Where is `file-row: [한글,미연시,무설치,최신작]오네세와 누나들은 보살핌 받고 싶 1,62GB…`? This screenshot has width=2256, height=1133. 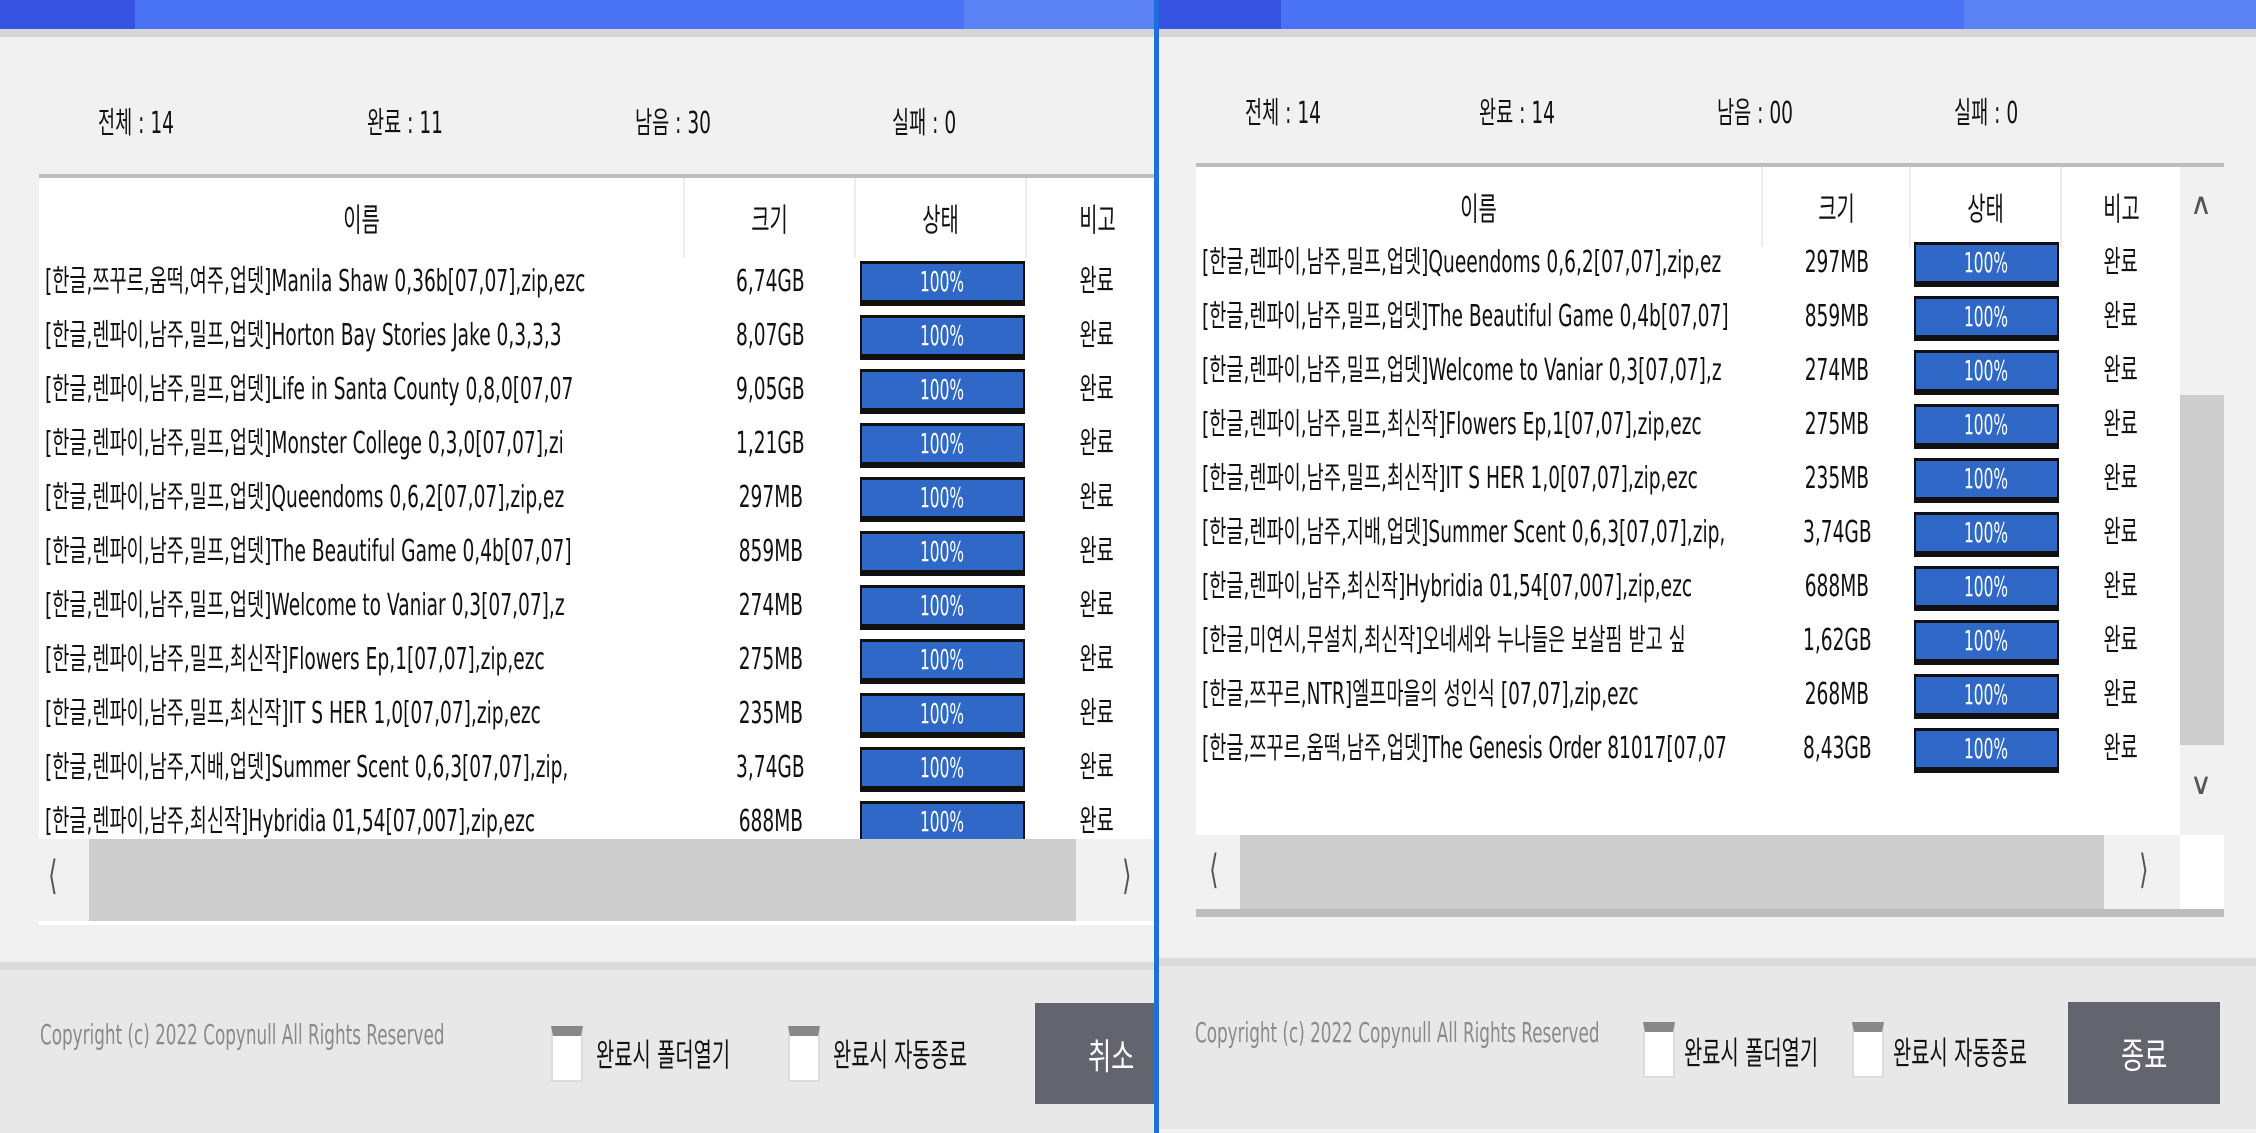 file-row: [한글,미연시,무설치,최신작]오네세와 누나들은 보살핌 받고 싶 1,62GB… is located at coordinates (1696, 643).